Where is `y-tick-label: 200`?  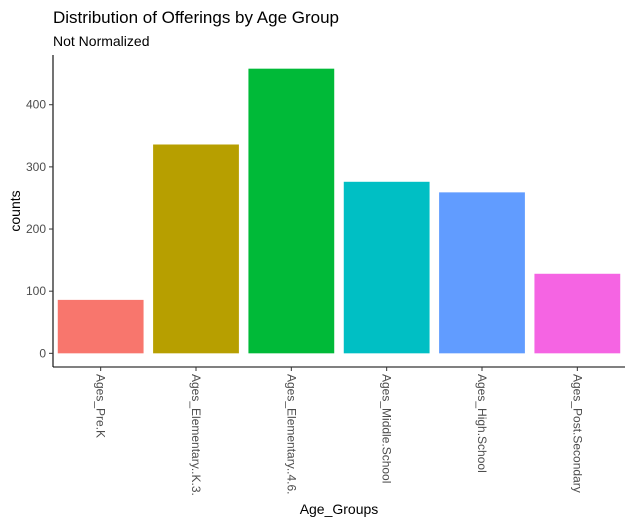
y-tick-label: 200 is located at coordinates (36, 229).